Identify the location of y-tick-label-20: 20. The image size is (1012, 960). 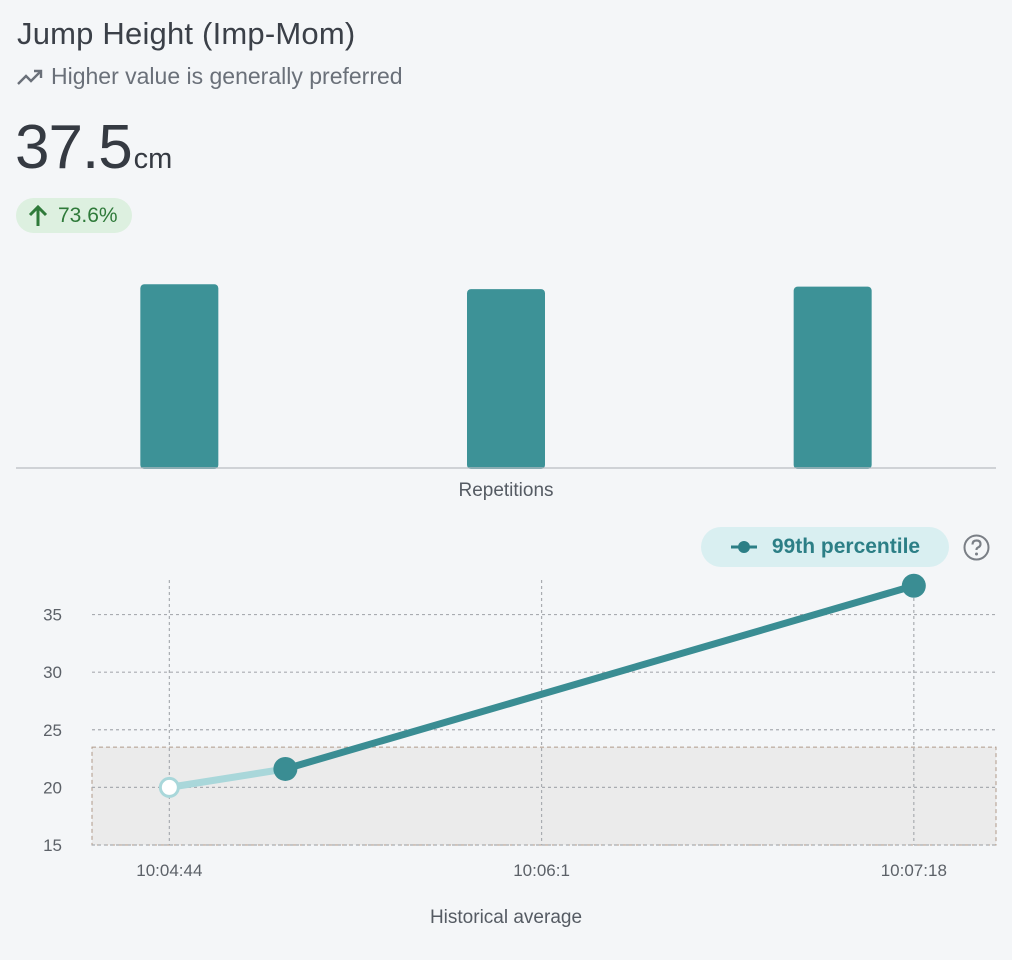
(52, 787).